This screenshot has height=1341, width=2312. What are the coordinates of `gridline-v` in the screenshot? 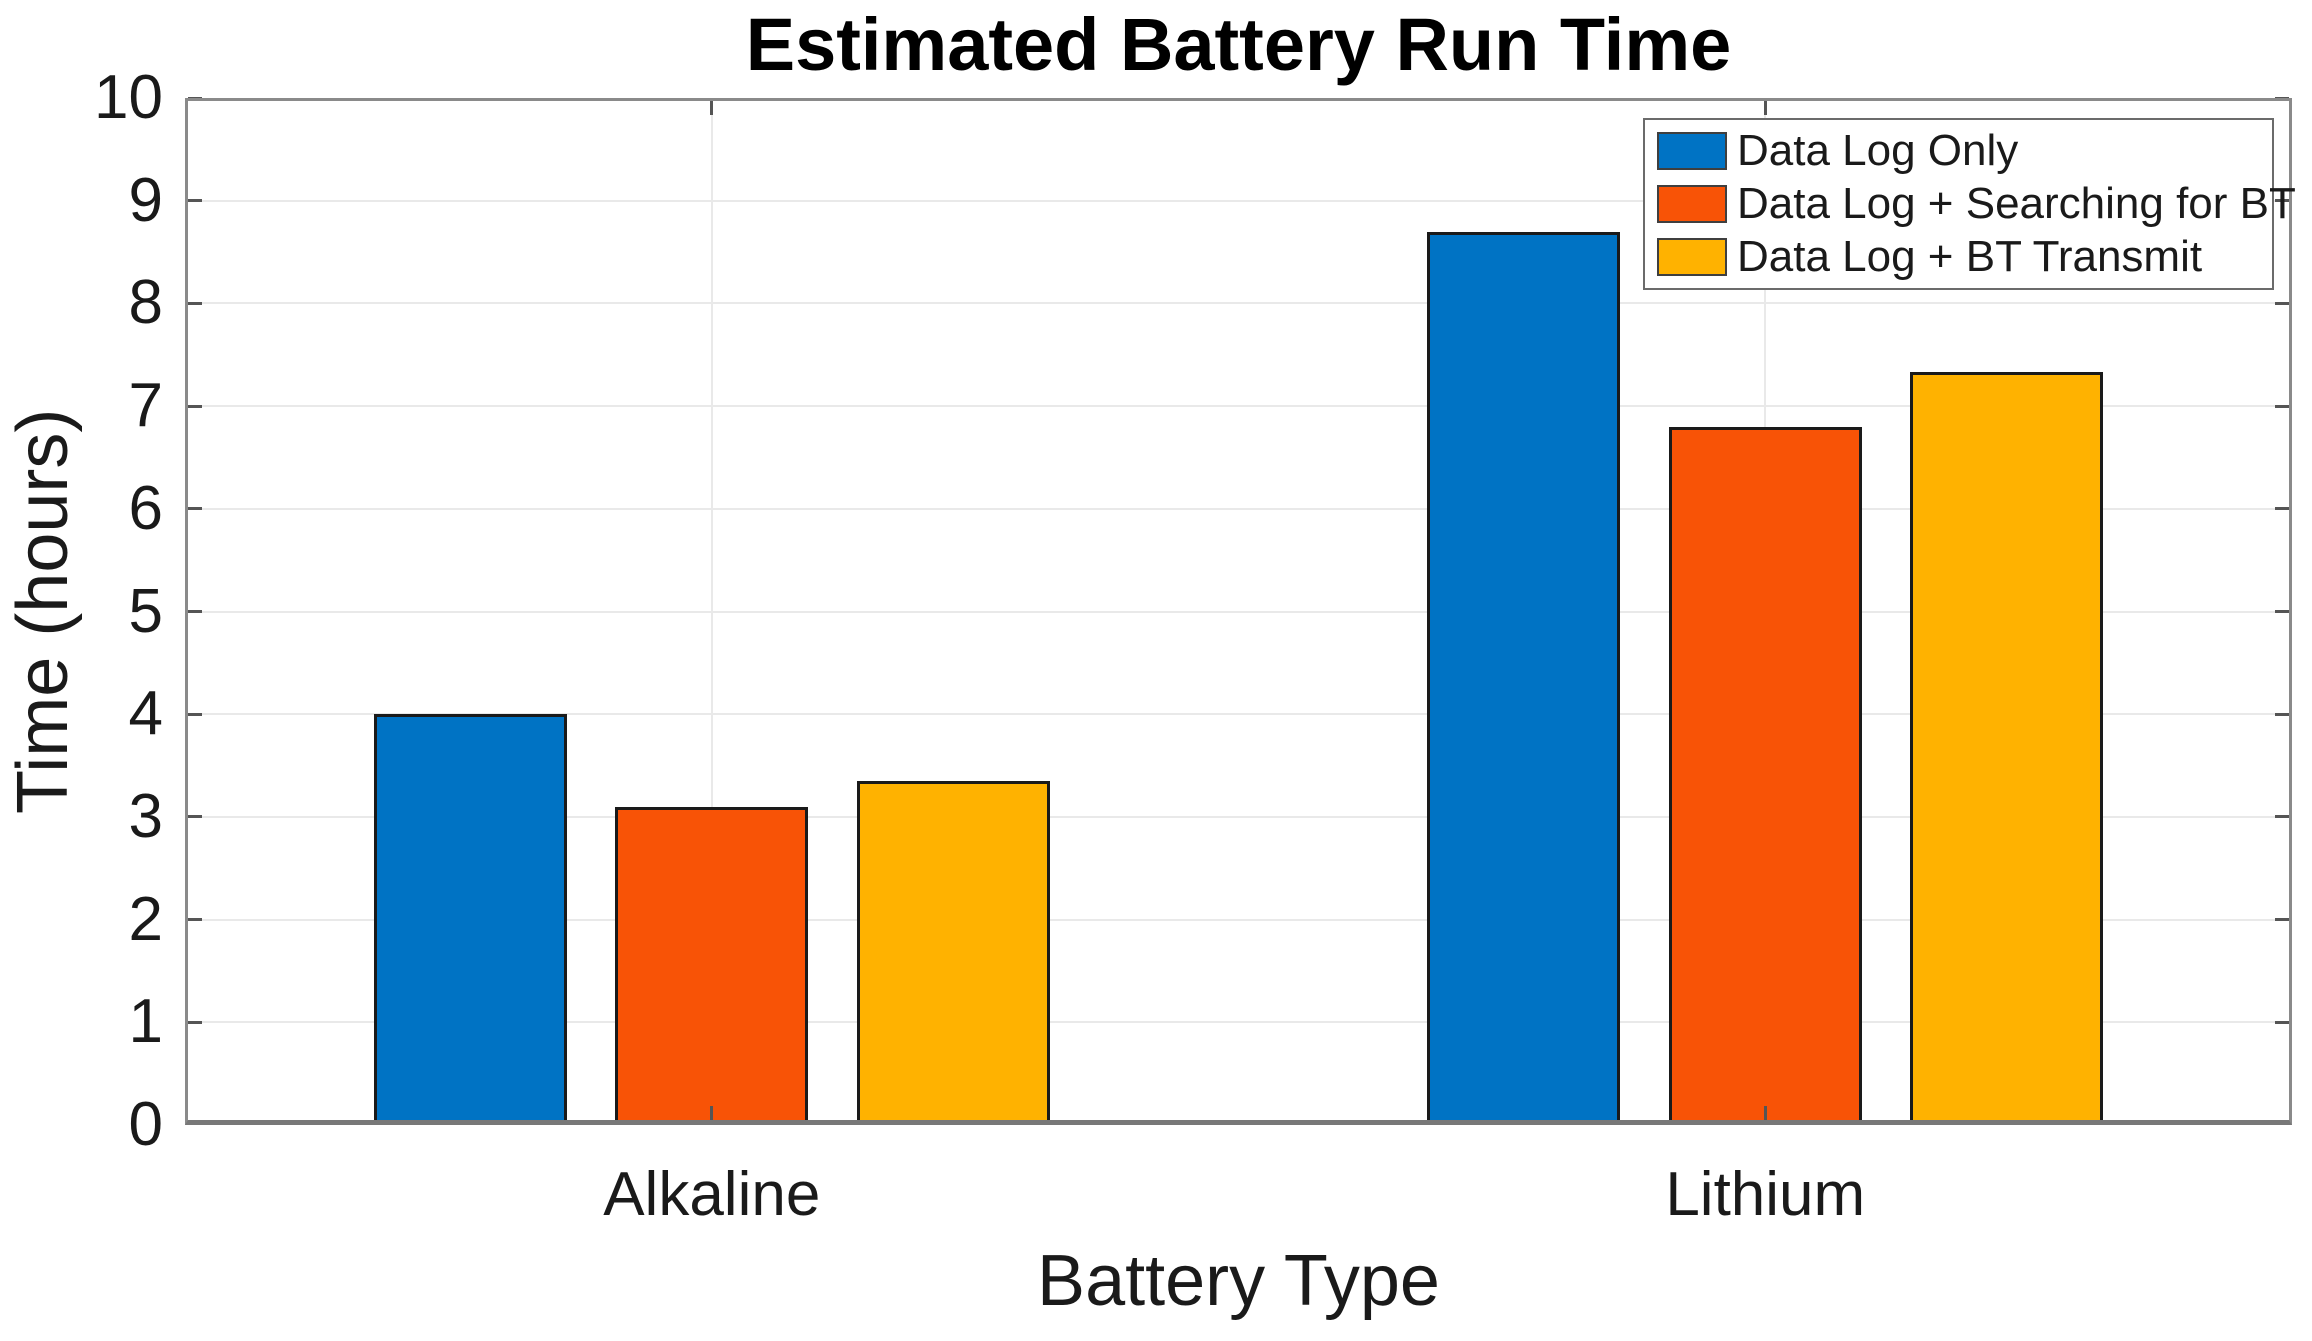 It's located at (711, 611).